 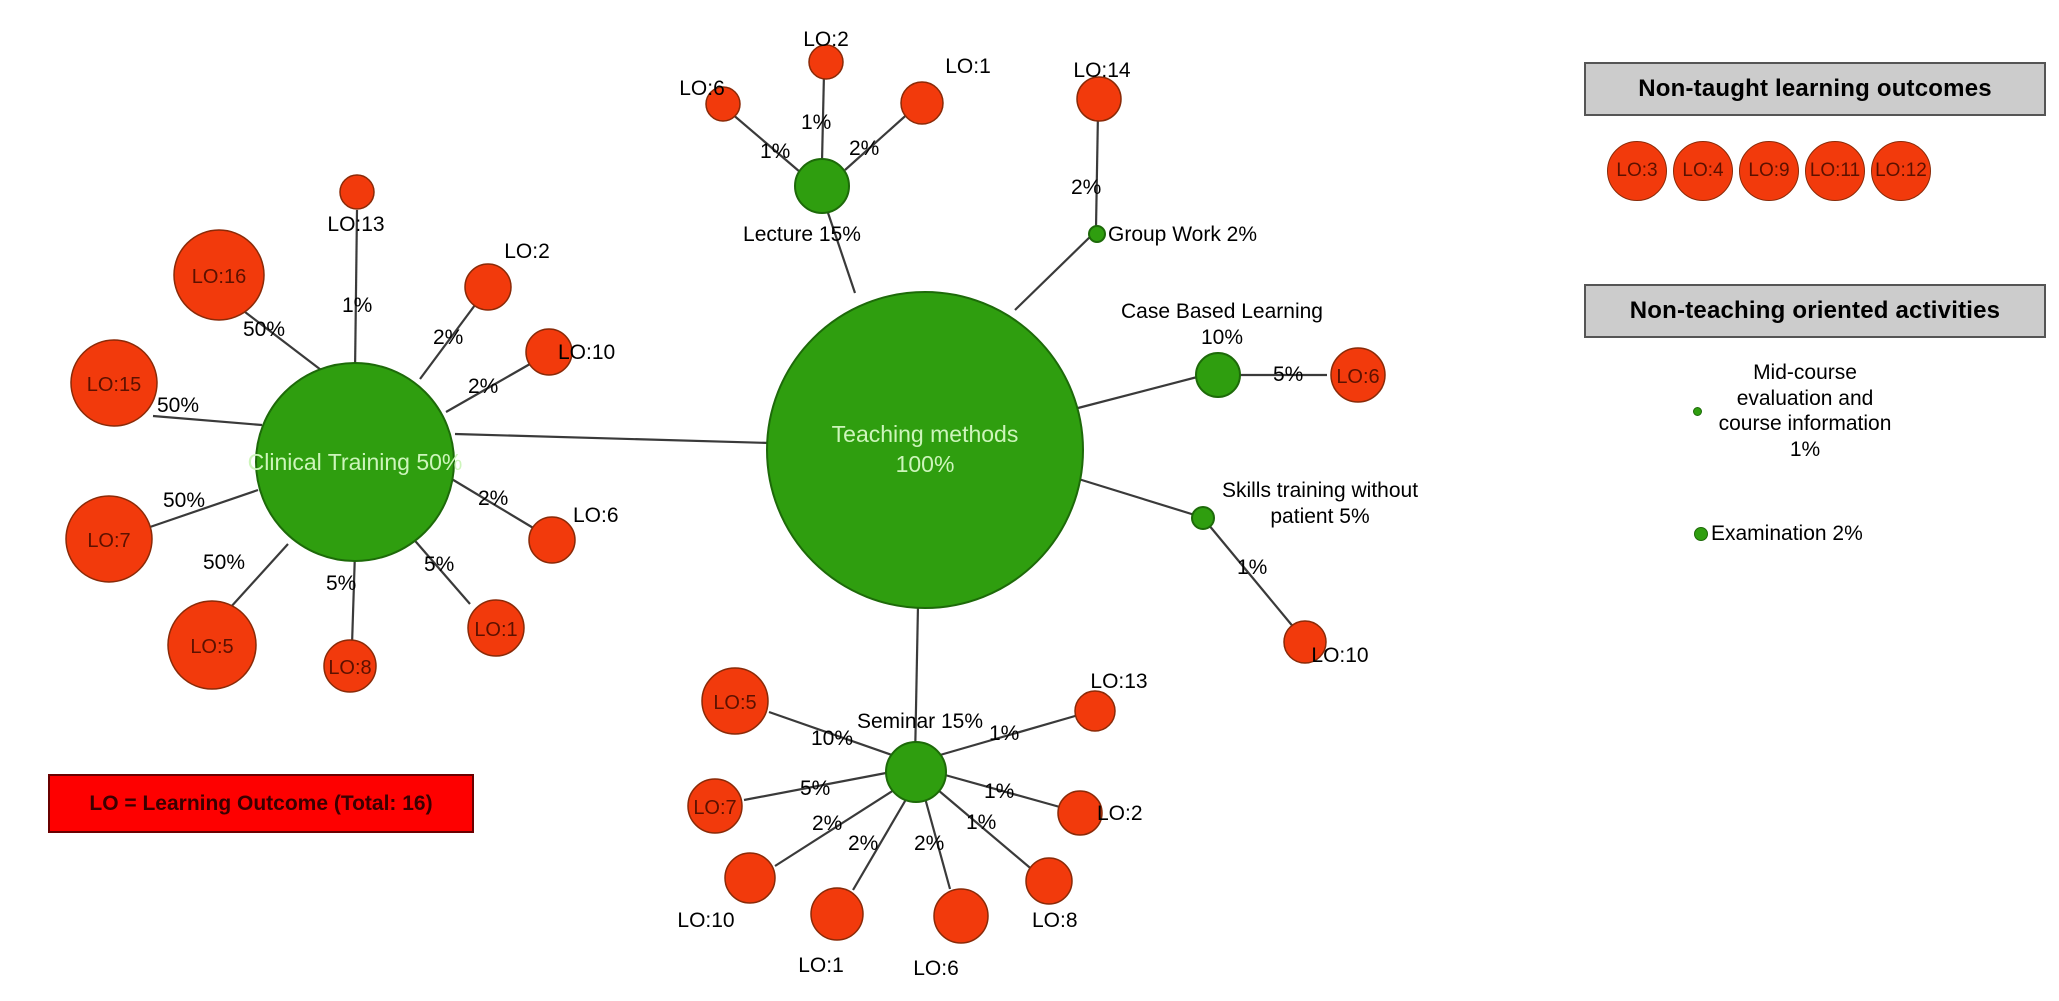 I want to click on bubble-outside-label-lec-lo1: LO:1, so click(x=968, y=66).